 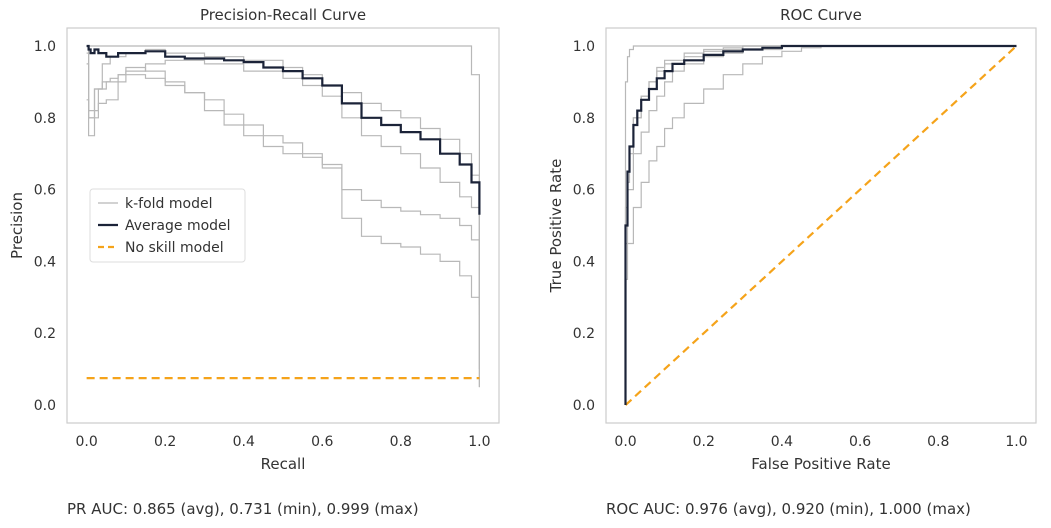 What do you see at coordinates (283, 129) in the screenshot?
I see `pr-series-average-line` at bounding box center [283, 129].